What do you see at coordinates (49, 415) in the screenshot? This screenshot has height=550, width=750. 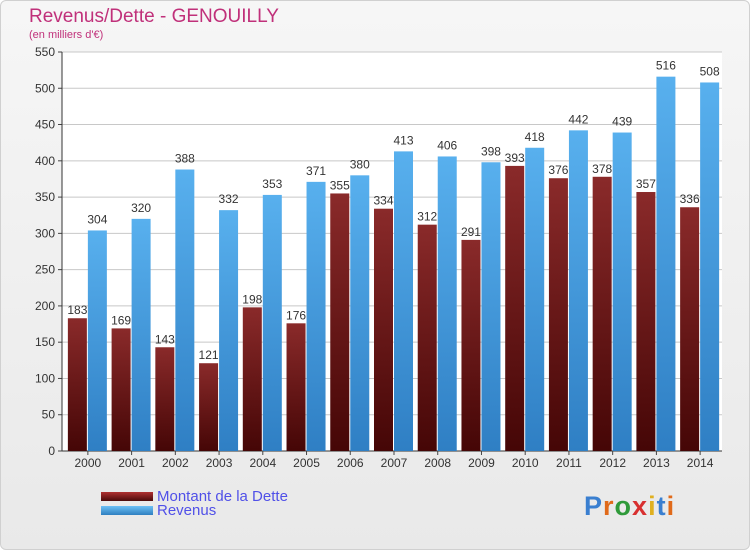 I see `y-tick-label: 50` at bounding box center [49, 415].